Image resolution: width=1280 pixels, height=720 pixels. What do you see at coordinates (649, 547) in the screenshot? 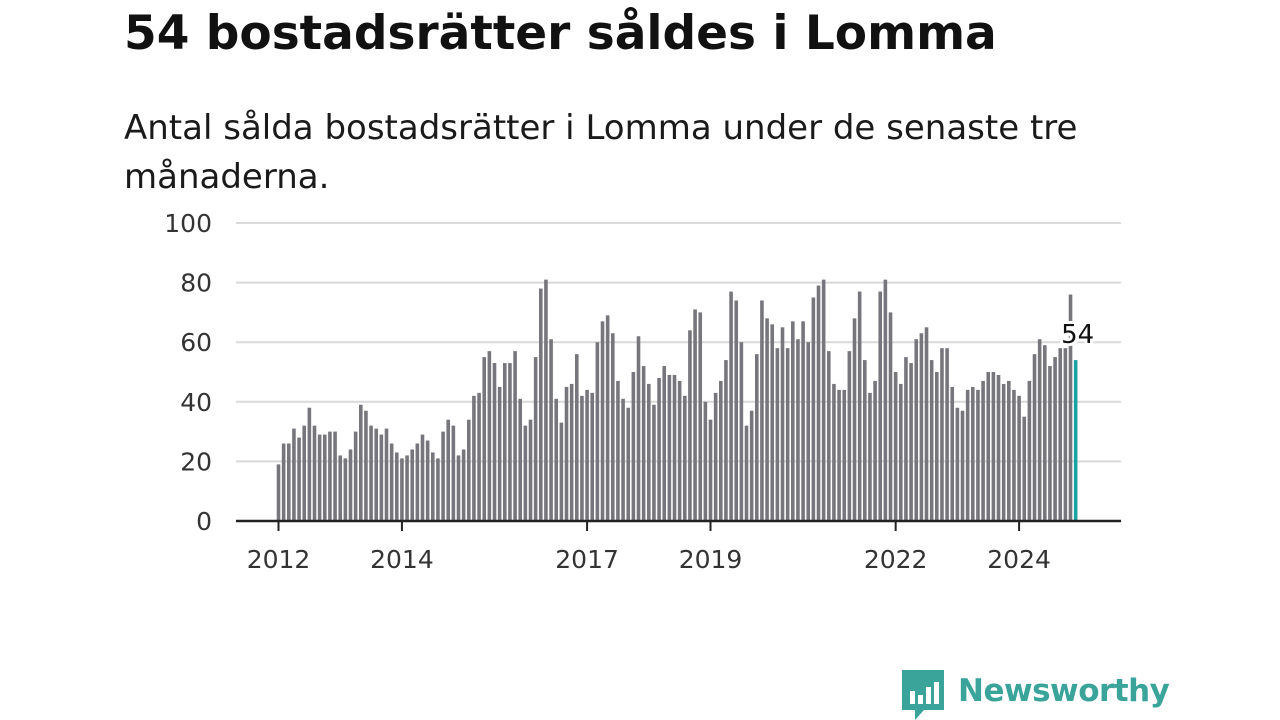
I see `x-axis-ticks: 2012 2014 2017 2019 2022 2024` at bounding box center [649, 547].